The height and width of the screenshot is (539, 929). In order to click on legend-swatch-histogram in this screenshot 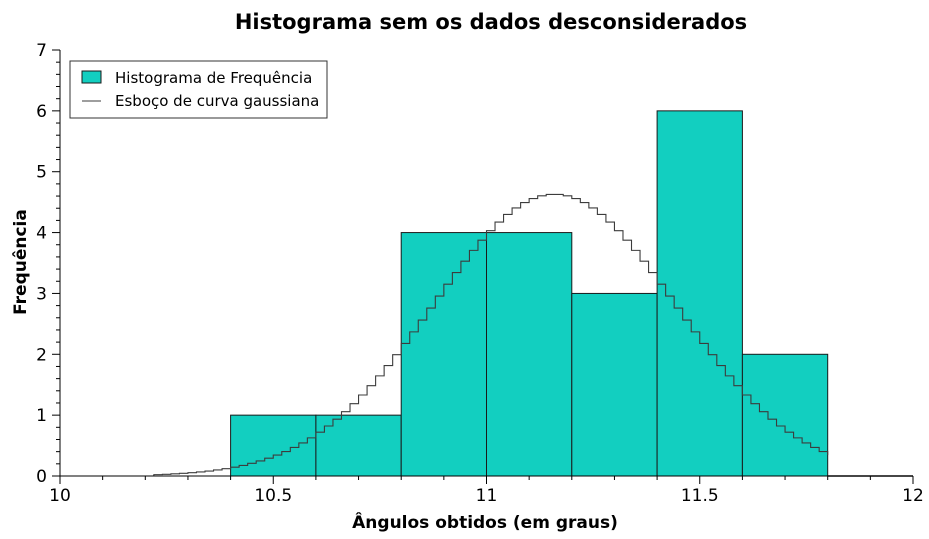, I will do `click(91, 77)`.